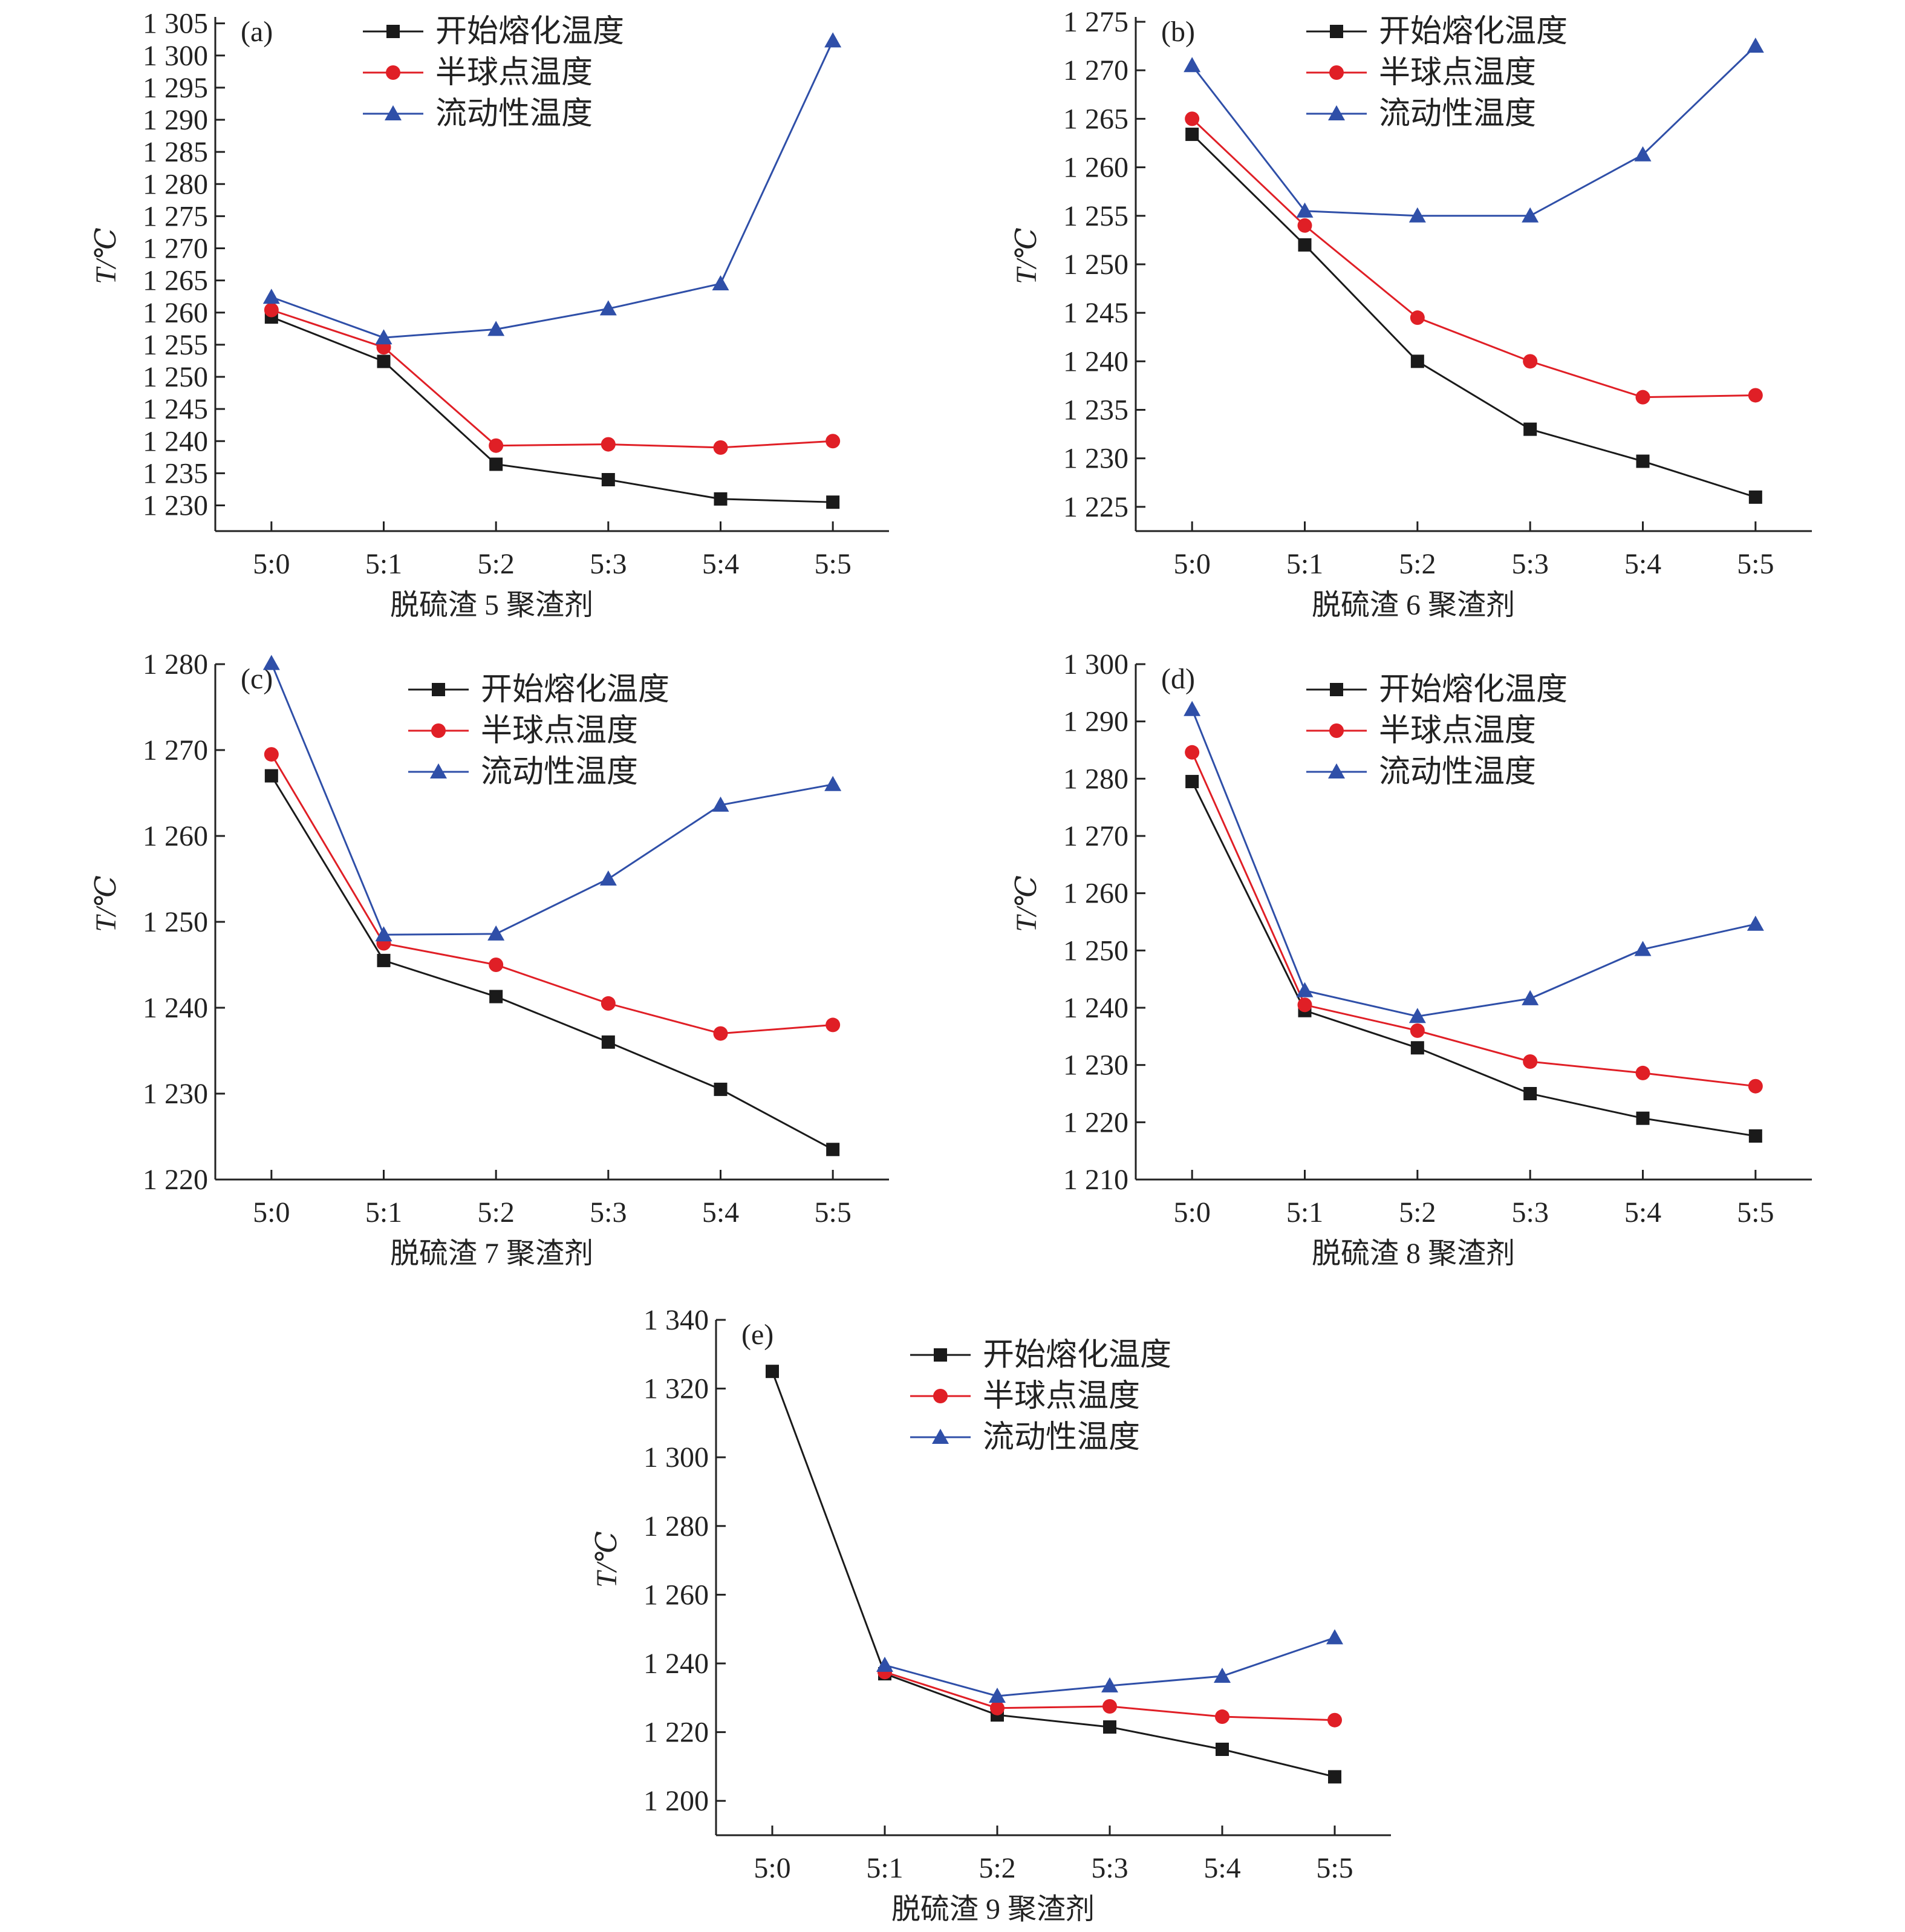 The image size is (1905, 1932). I want to click on y-tick-label: 1 275, so click(175, 216).